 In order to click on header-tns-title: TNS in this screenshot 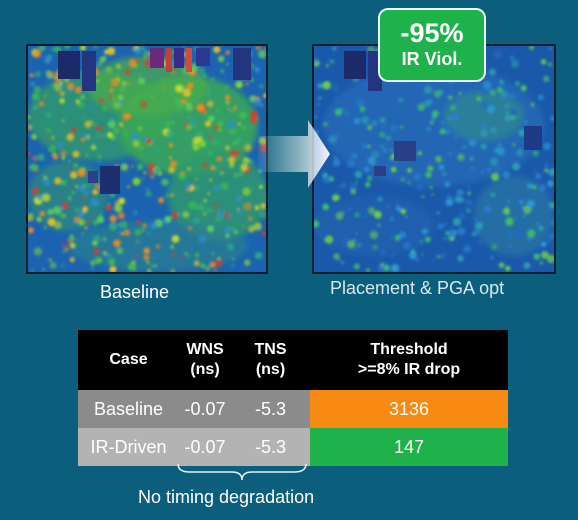, I will do `click(270, 349)`.